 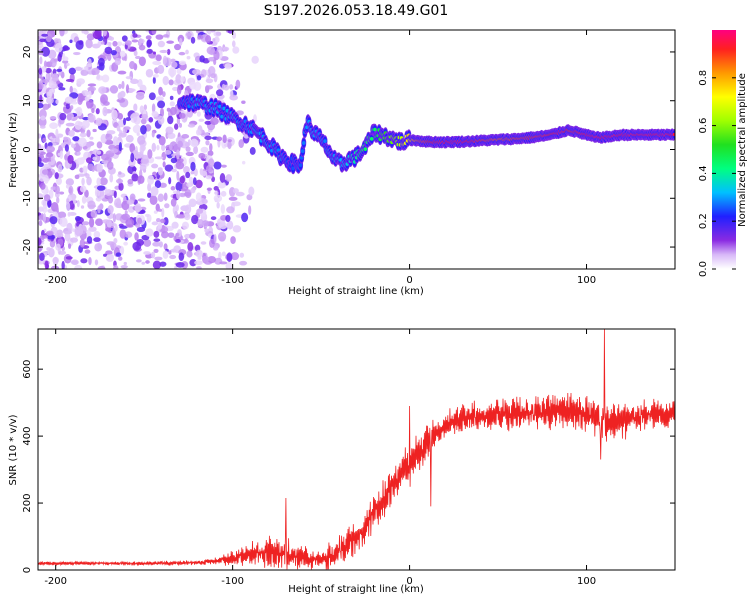 I want to click on snr-x-label: Height of straight line (km), so click(x=356, y=589).